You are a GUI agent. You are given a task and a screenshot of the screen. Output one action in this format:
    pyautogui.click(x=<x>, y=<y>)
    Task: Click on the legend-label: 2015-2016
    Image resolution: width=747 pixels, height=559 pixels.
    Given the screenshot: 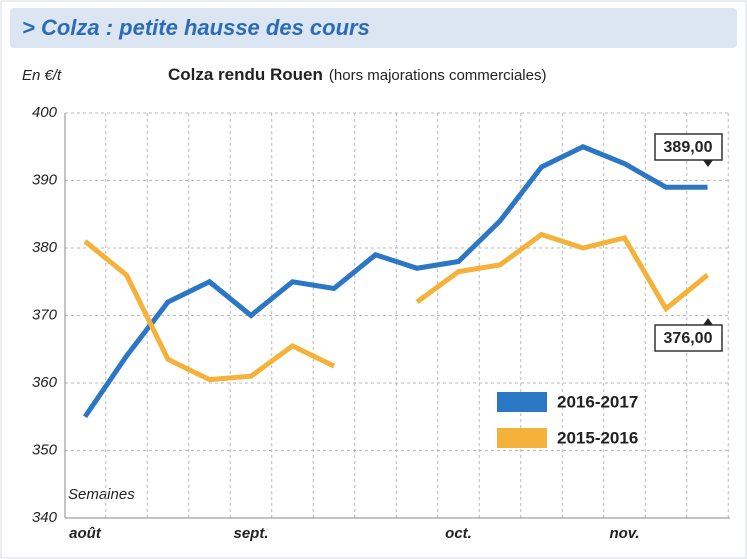 What is the action you would take?
    pyautogui.click(x=597, y=437)
    